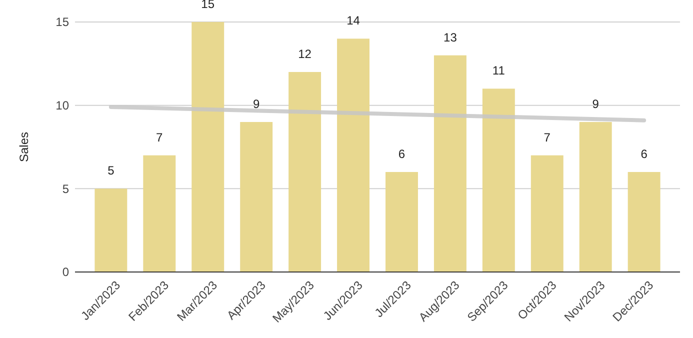 This screenshot has height=338, width=693. I want to click on y-tick-label: 0, so click(66, 272).